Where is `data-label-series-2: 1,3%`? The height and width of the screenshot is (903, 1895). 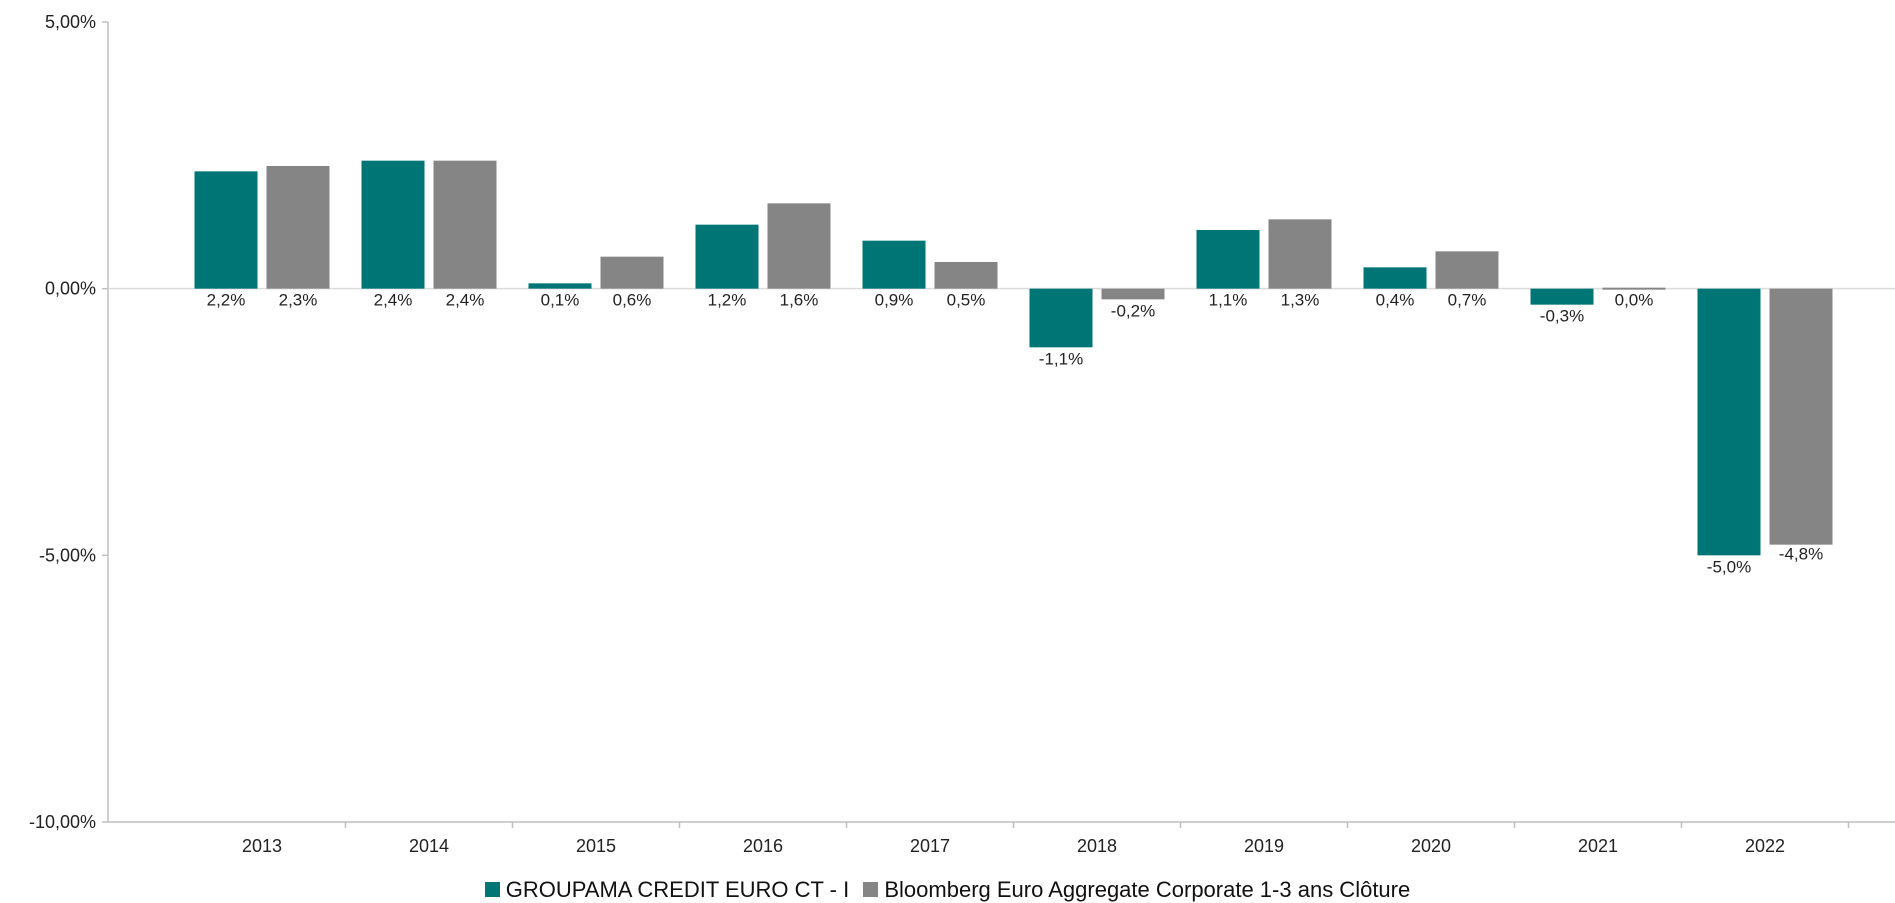
data-label-series-2: 1,3% is located at coordinates (1300, 300).